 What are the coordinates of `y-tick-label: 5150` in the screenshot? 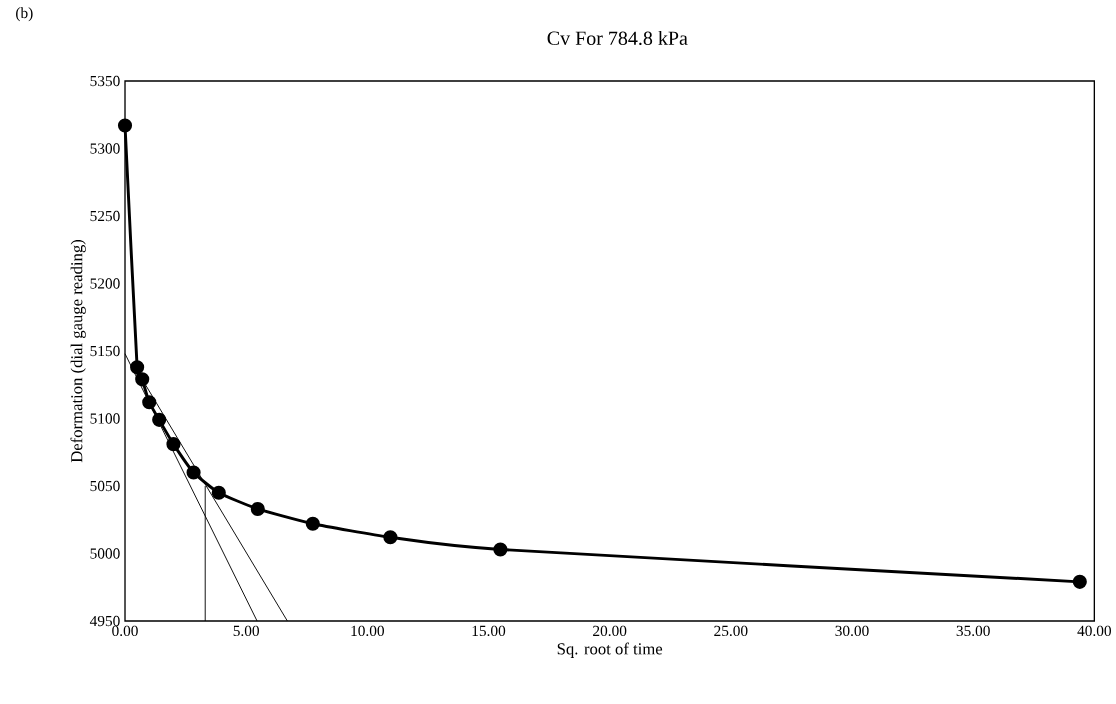 It's located at (105, 351).